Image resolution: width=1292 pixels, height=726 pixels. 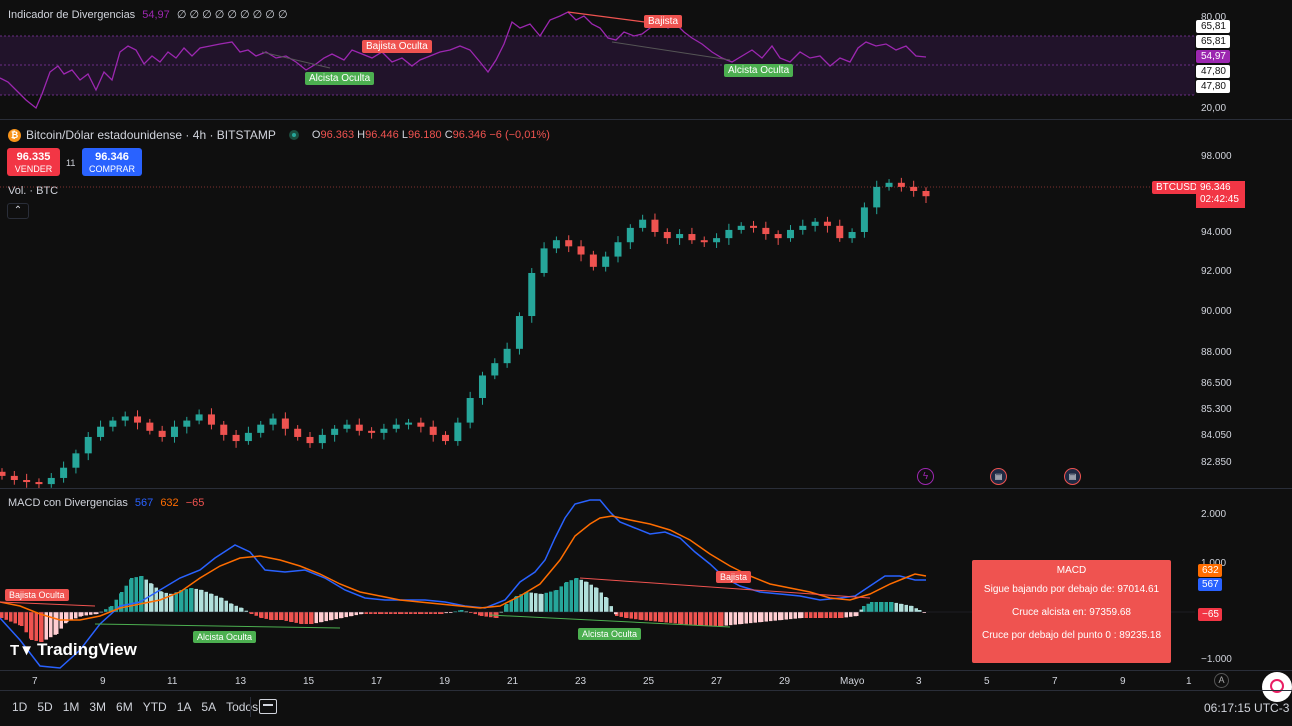 I want to click on x-tick-27: 27, so click(x=717, y=681).